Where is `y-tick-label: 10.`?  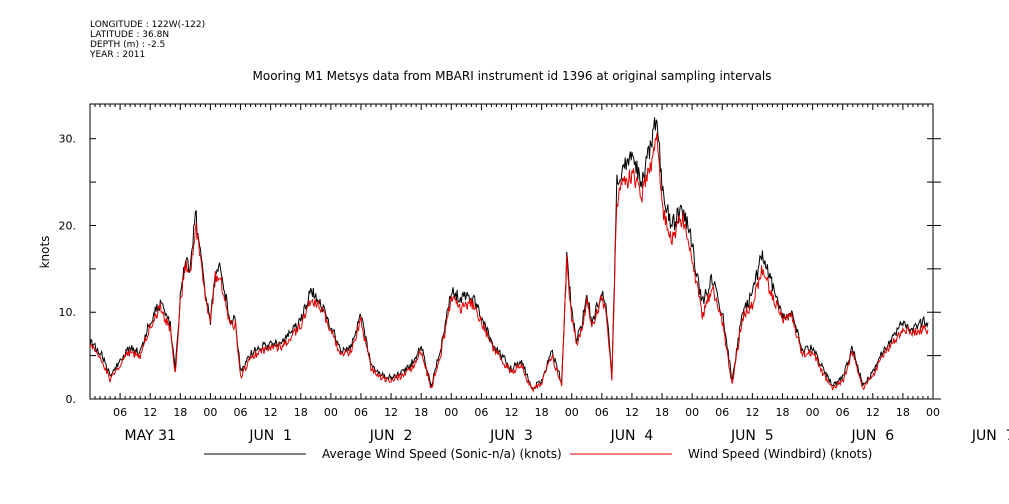
y-tick-label: 10. is located at coordinates (68, 312).